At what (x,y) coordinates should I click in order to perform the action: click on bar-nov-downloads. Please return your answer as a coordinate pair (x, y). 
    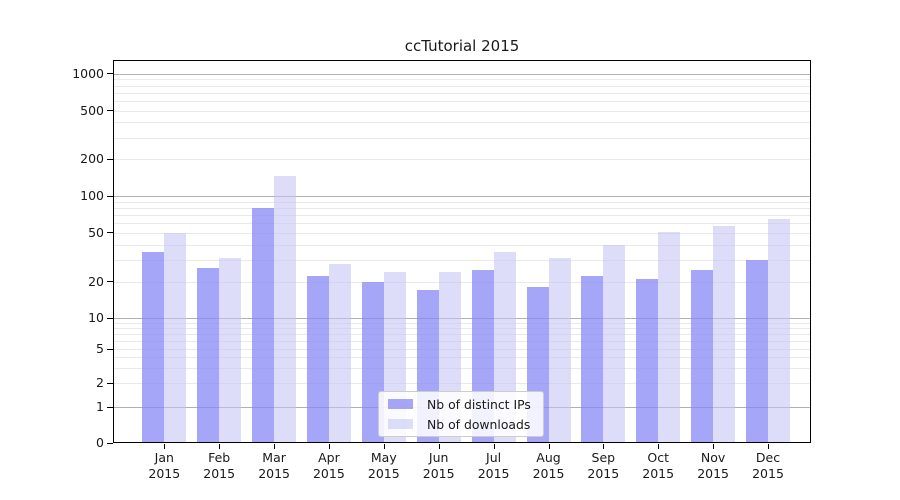
    Looking at the image, I should click on (724, 334).